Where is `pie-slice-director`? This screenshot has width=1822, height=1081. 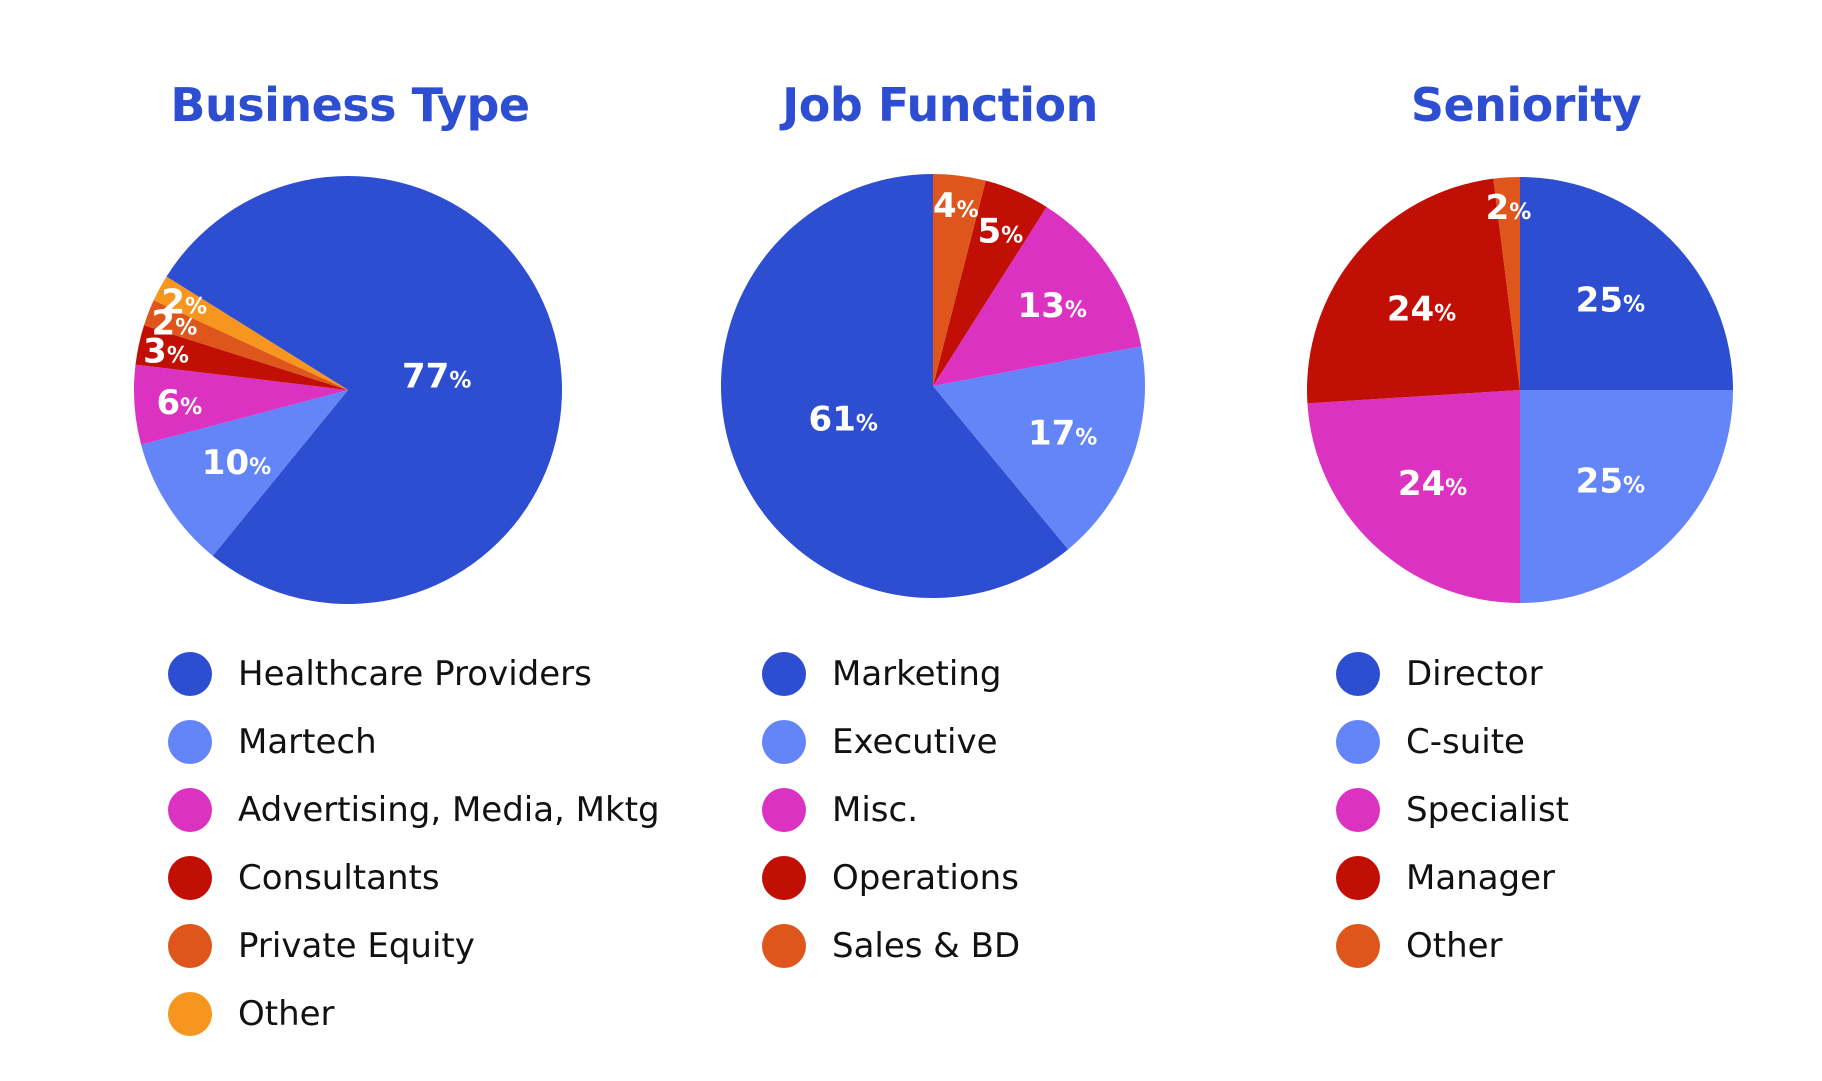 pie-slice-director is located at coordinates (1626, 283).